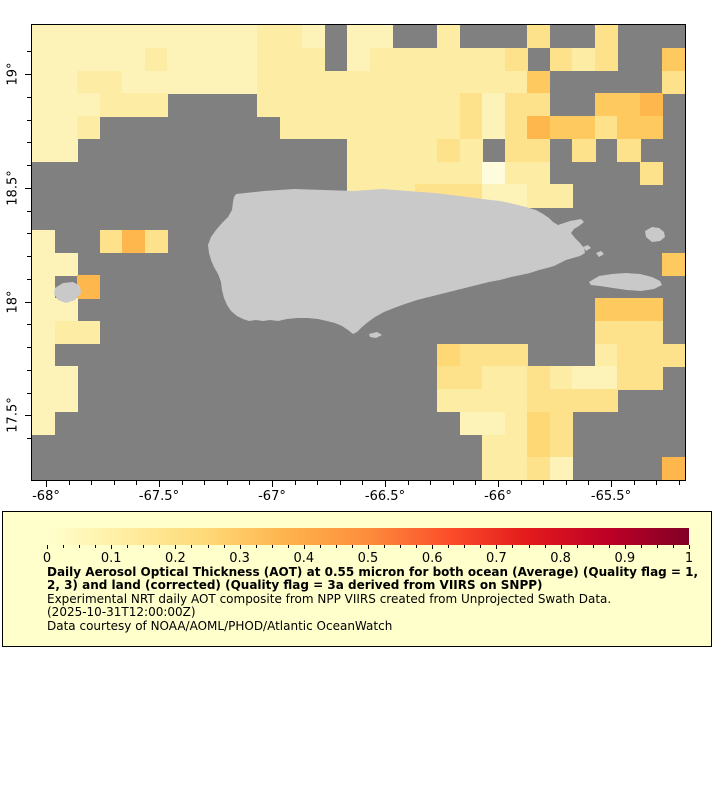 This screenshot has height=800, width=720. Describe the element at coordinates (689, 558) in the screenshot. I see `colorbar-tick-label: 1` at that location.